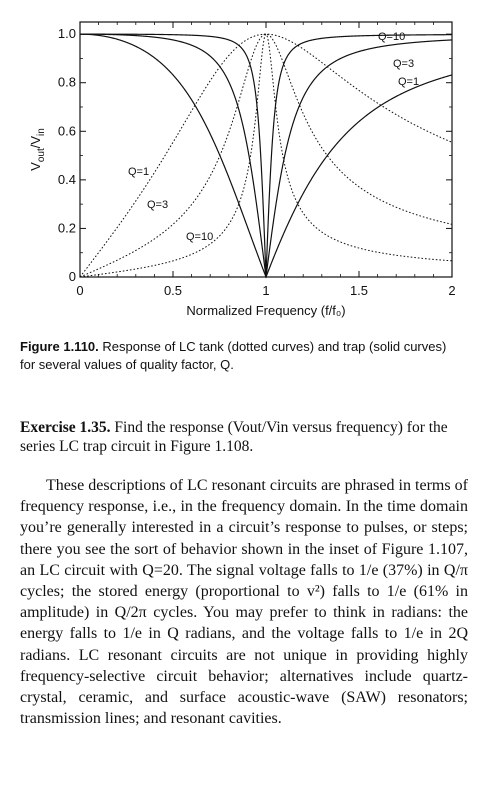 The image size is (478, 800). I want to click on y-tick-label: 0.2, so click(67, 227).